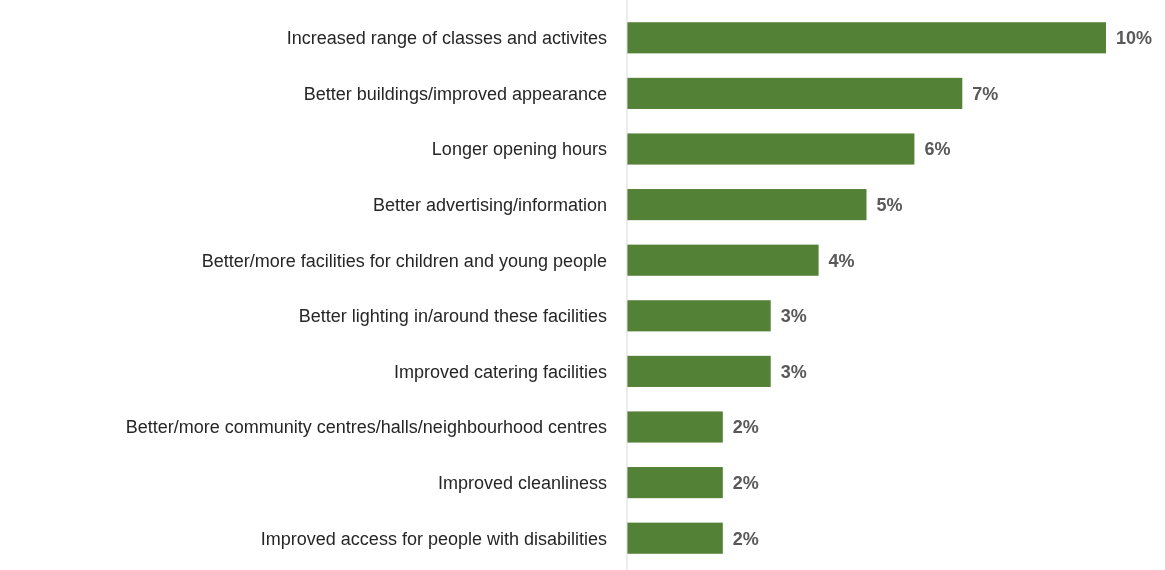  Describe the element at coordinates (446, 38) in the screenshot. I see `y-tick-label: Increased range of classes and activites` at that location.